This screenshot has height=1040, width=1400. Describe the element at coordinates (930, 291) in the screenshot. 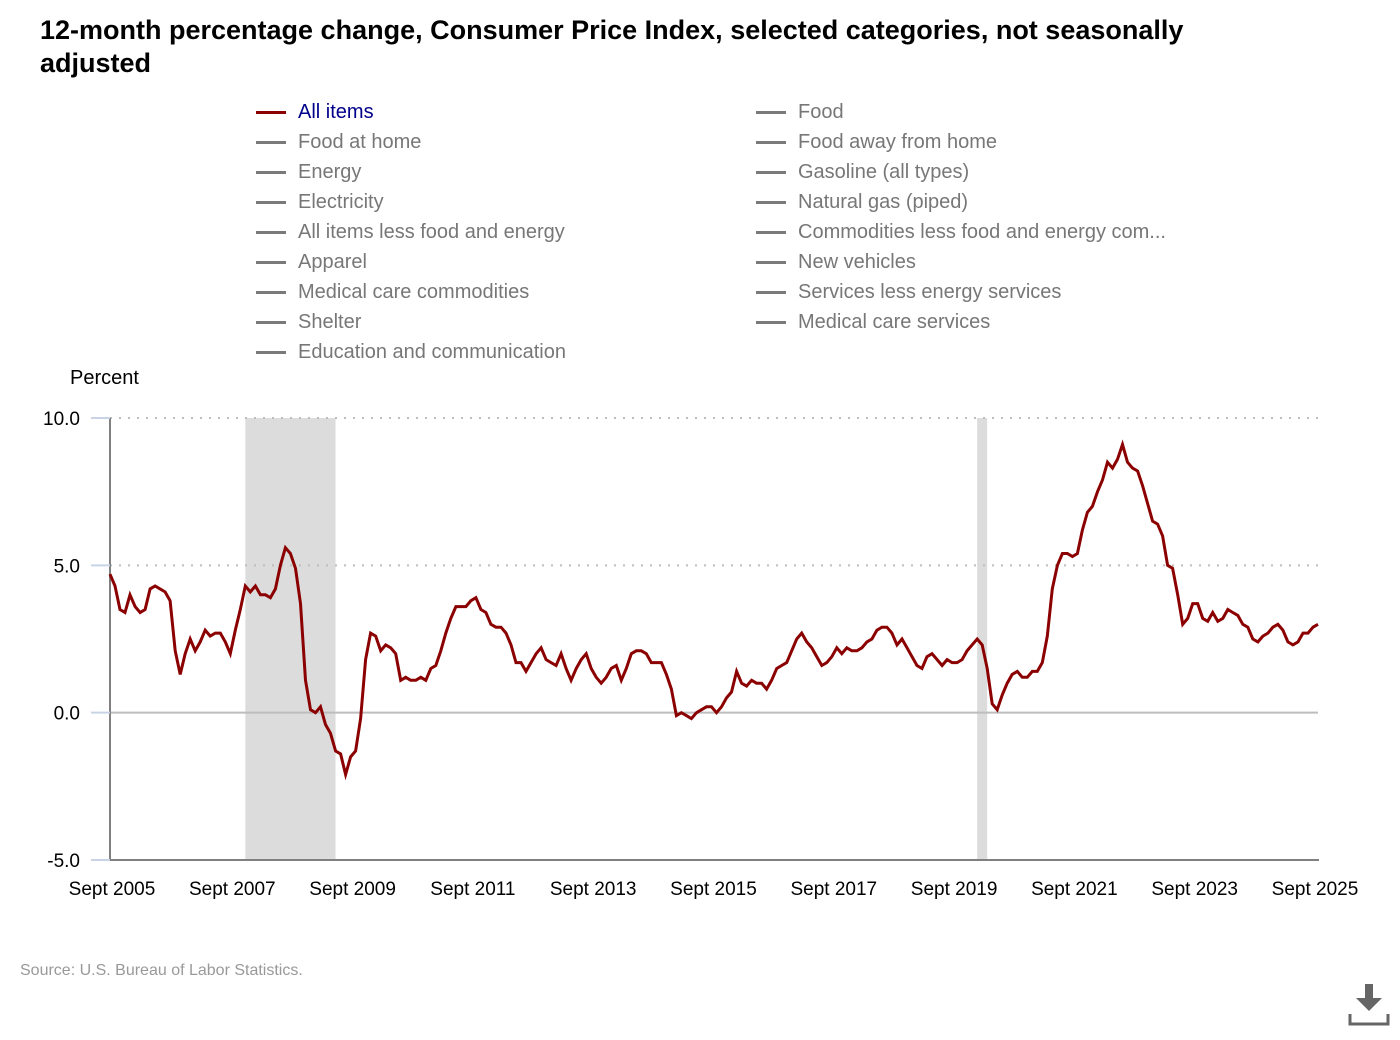

I see `legend-label: Services less energy services` at that location.